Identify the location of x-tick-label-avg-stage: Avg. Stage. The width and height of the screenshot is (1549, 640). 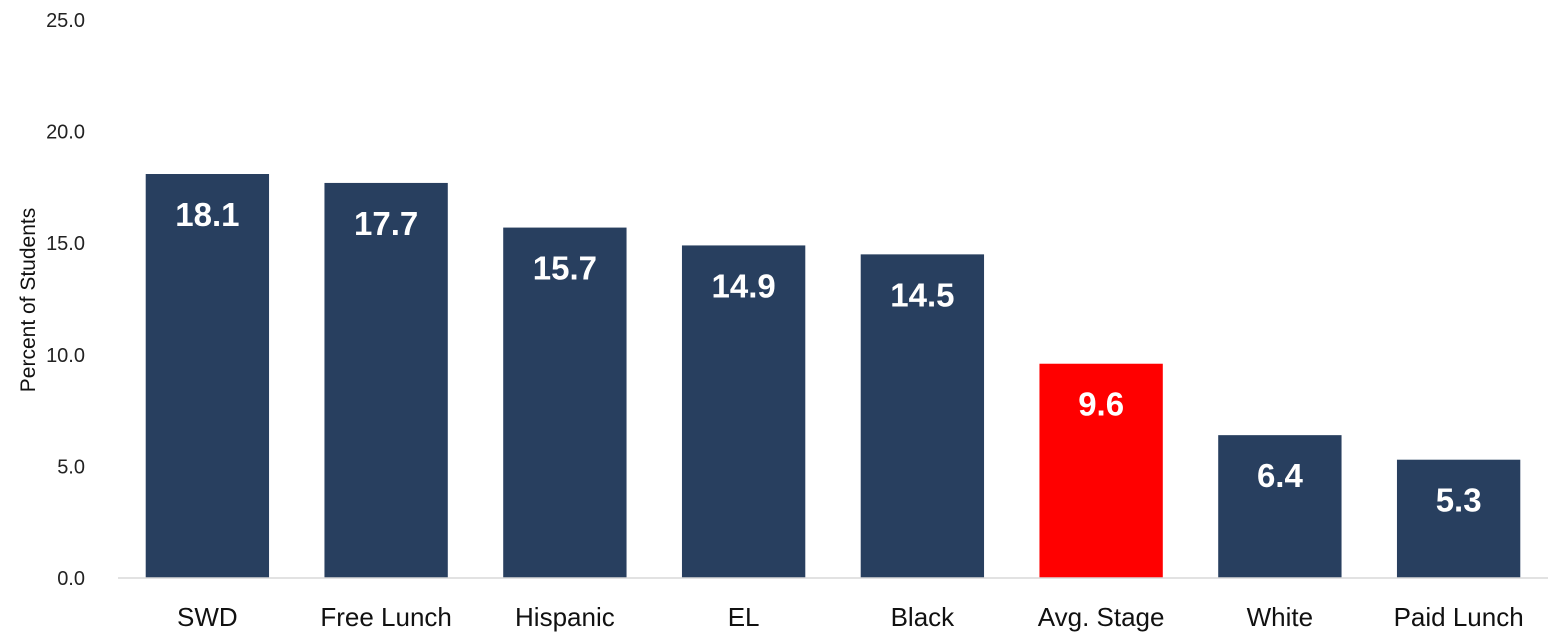
(1101, 617).